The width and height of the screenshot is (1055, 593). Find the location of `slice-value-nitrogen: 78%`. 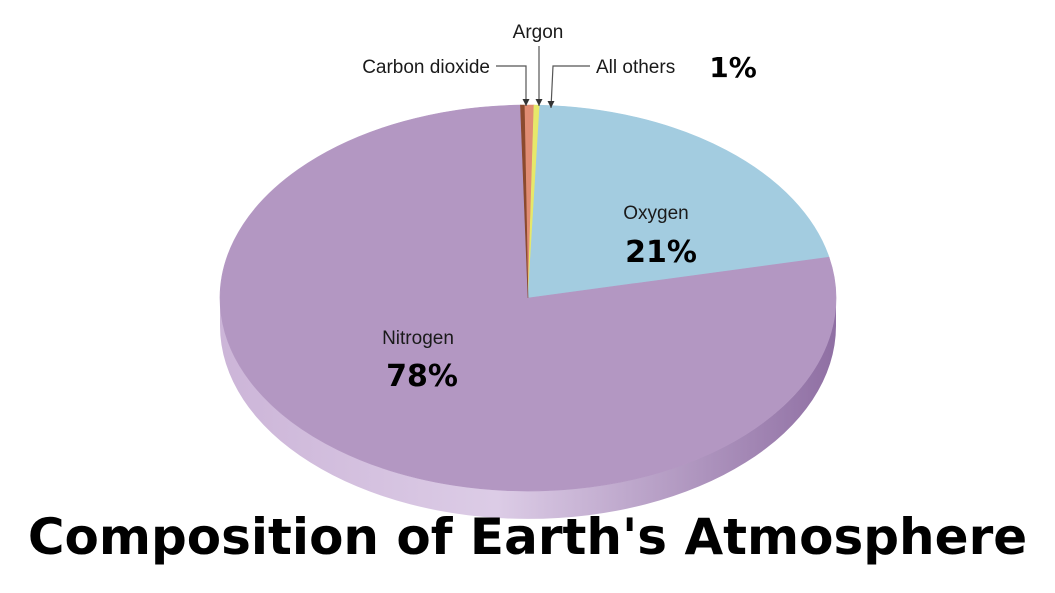

slice-value-nitrogen: 78% is located at coordinates (422, 376).